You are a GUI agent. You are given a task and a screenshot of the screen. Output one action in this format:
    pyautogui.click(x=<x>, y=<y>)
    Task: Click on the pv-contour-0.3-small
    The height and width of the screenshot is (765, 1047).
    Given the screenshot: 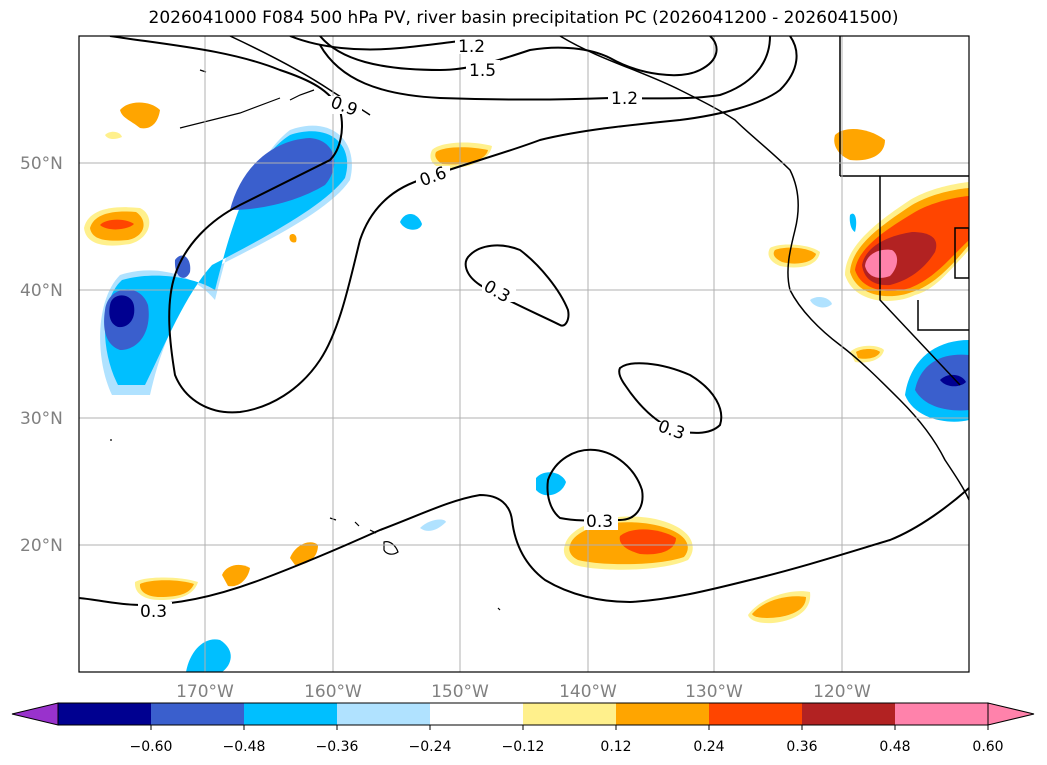 What is the action you would take?
    pyautogui.click(x=517, y=285)
    